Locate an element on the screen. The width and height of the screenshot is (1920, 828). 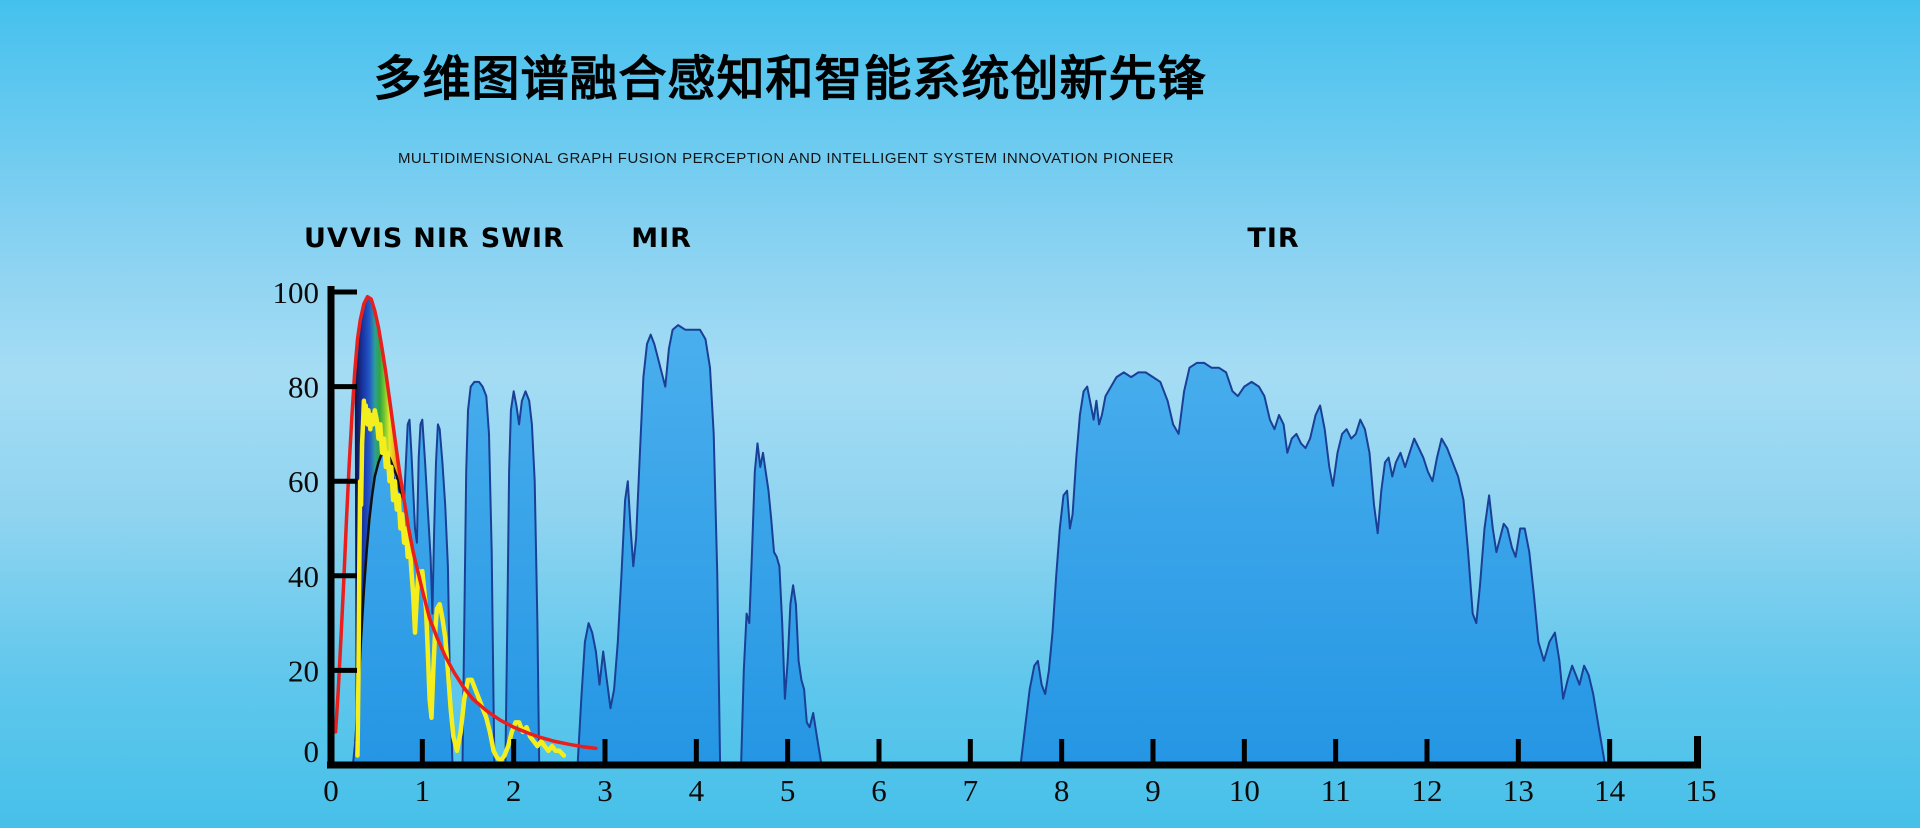
x-tick-label-15: 15 is located at coordinates (1701, 790).